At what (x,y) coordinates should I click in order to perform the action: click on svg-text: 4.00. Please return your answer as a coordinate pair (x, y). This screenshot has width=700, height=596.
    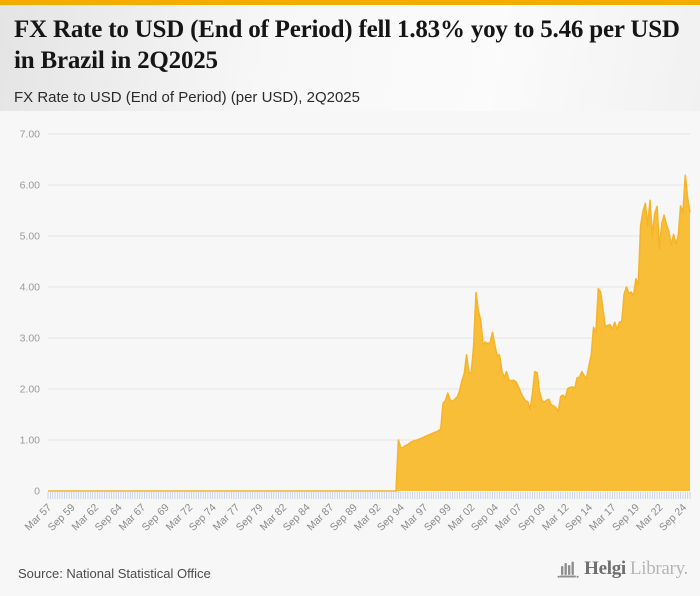
    Looking at the image, I should click on (30, 288).